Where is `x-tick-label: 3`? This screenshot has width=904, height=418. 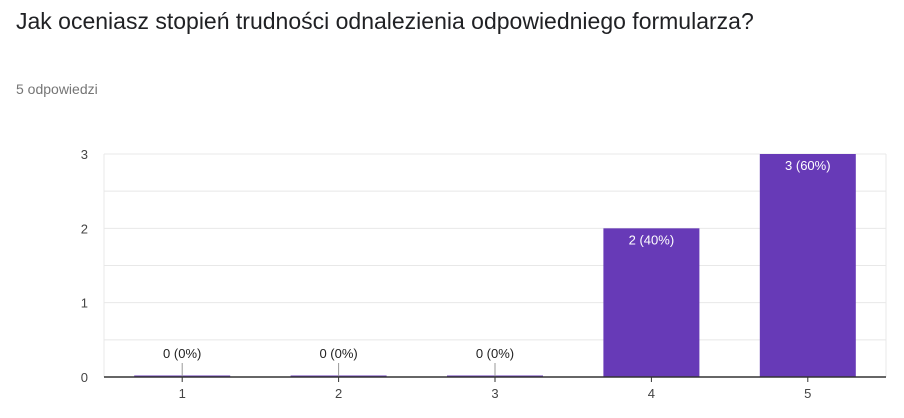
x-tick-label: 3 is located at coordinates (494, 393).